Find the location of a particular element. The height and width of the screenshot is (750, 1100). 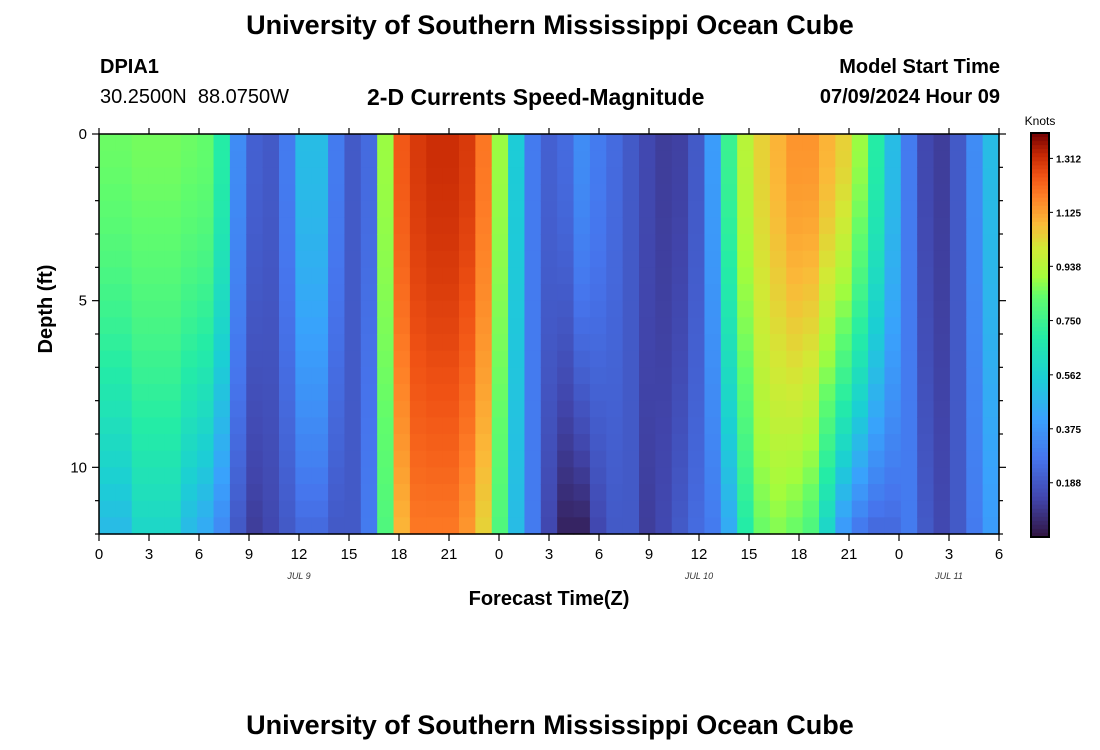

x-tick-label: 21 is located at coordinates (849, 554).